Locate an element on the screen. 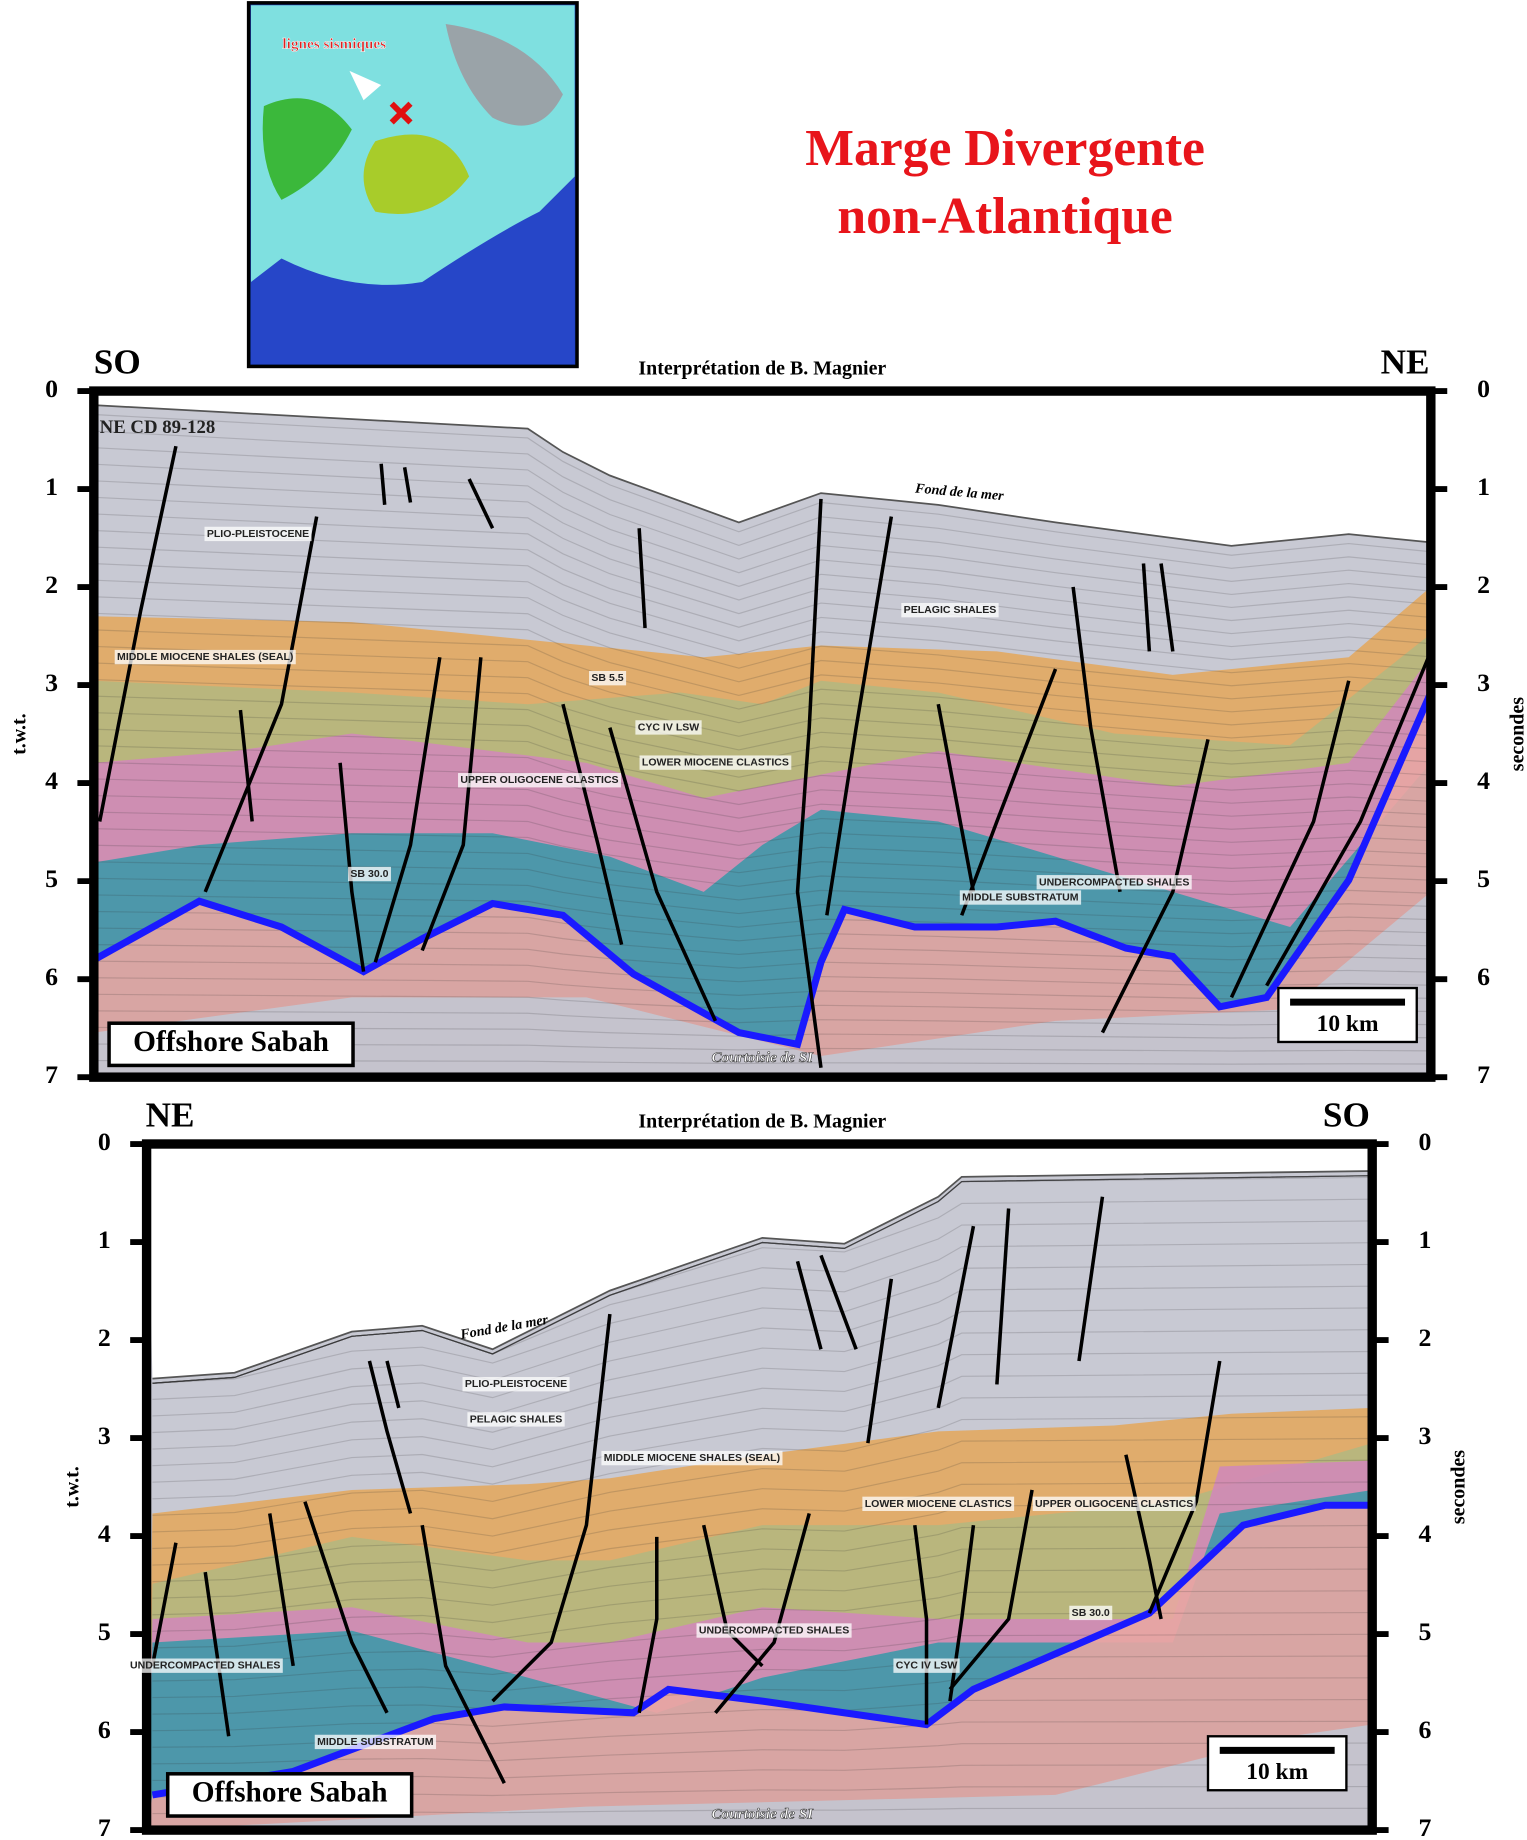  scale-label: 10 km is located at coordinates (1348, 1024).